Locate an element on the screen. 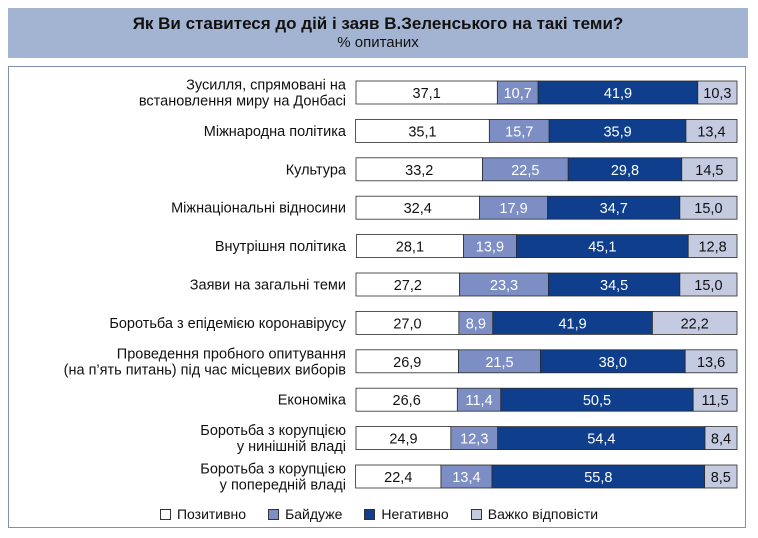  legend-item-negative: Негативно is located at coordinates (406, 514).